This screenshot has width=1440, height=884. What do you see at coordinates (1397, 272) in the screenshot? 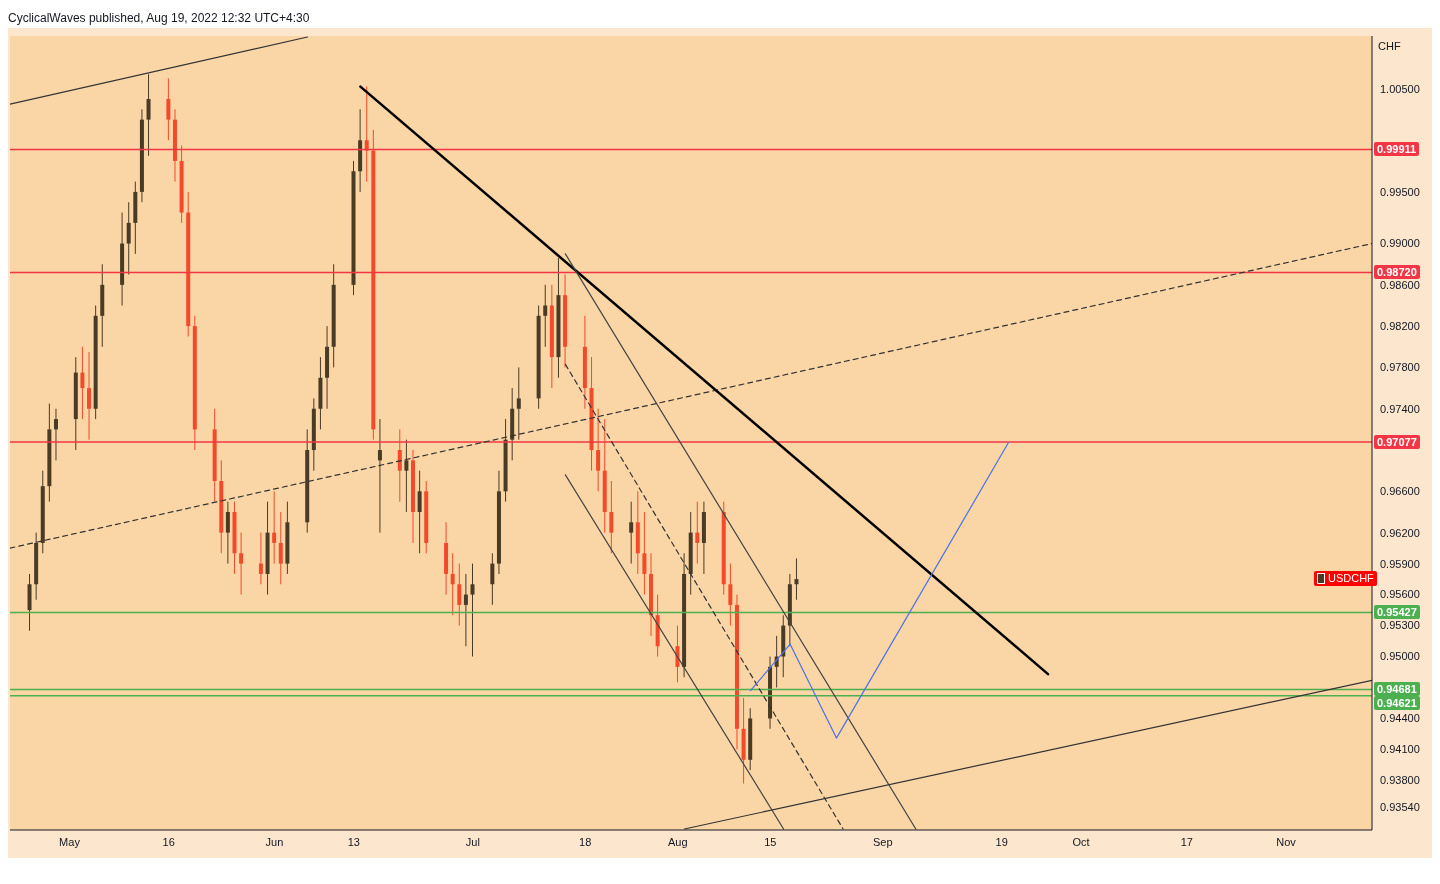
I see `ref-line-label: 0.98720` at bounding box center [1397, 272].